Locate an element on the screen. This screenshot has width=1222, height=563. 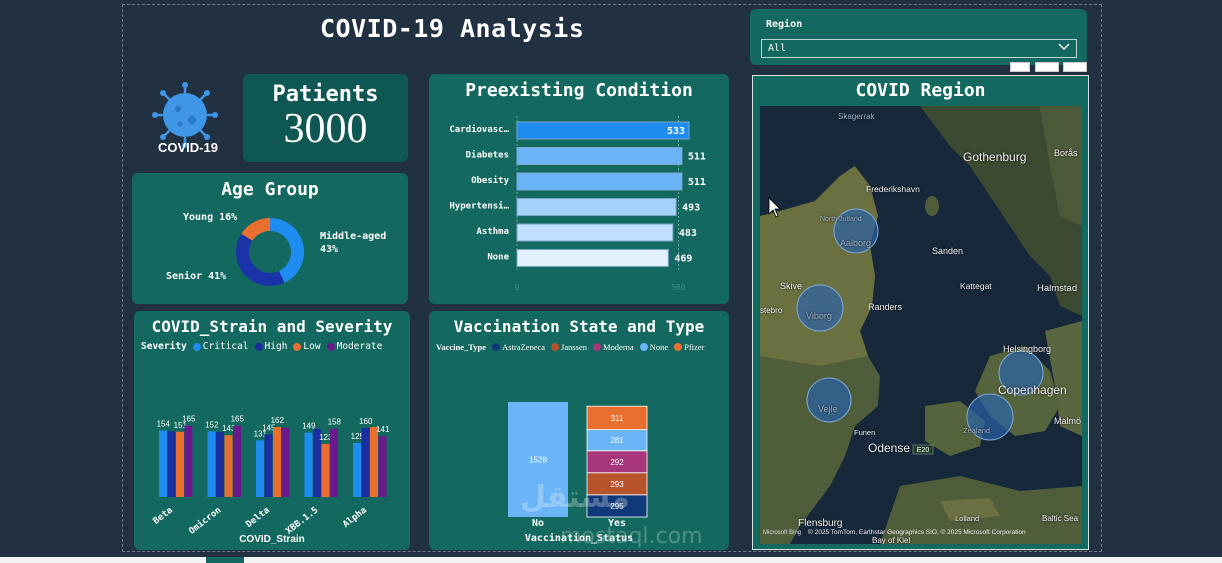
vaccine-legend-item-2: Moderna is located at coordinates (612, 347).